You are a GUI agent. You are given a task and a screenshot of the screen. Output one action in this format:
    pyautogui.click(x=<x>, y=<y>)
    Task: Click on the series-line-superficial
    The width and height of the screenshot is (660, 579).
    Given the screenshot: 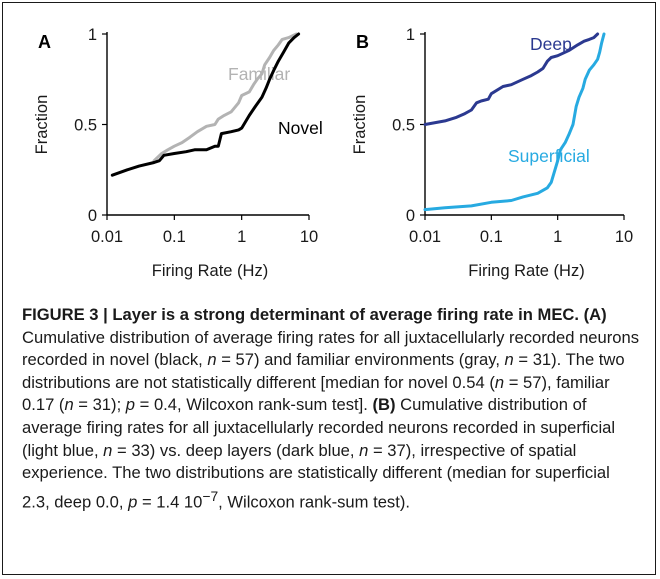 What is the action you would take?
    pyautogui.click(x=514, y=122)
    